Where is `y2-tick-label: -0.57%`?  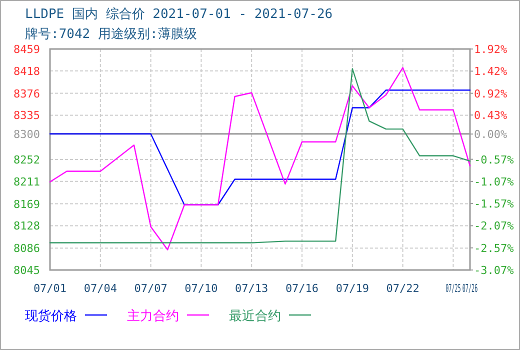
y2-tick-label: -0.57% is located at coordinates (494, 159).